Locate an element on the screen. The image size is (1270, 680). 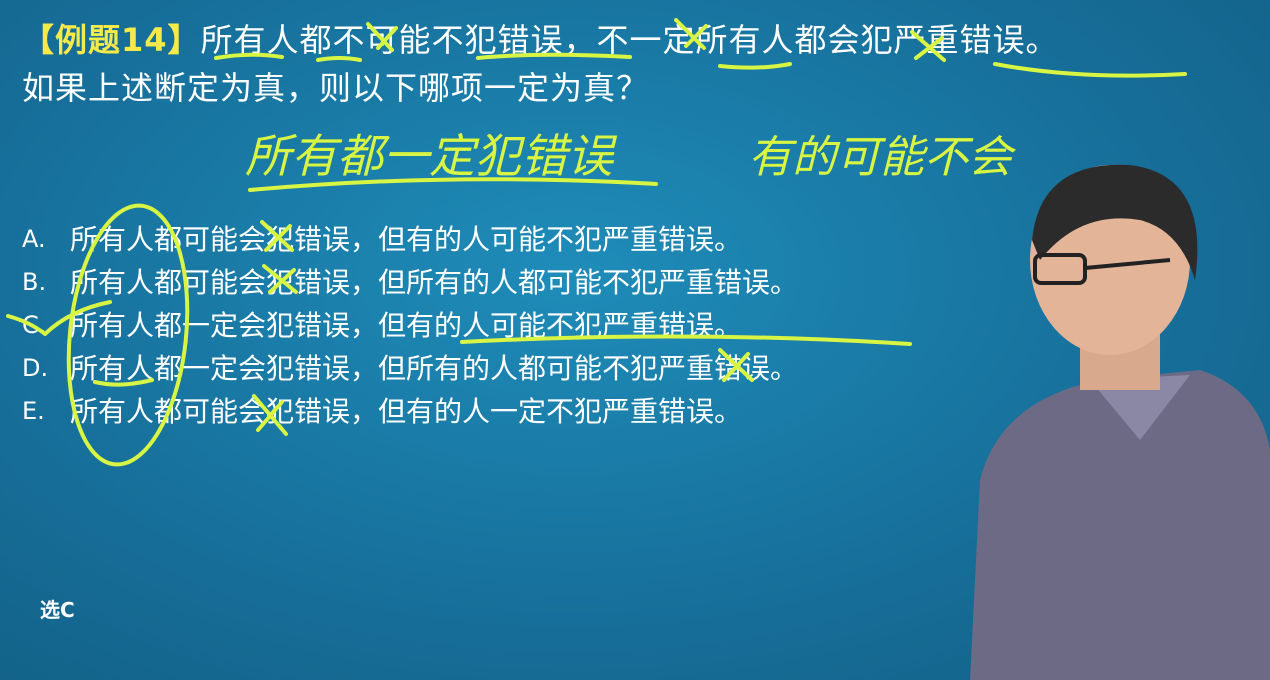
handwritten-note: 所有都一定犯错误 is located at coordinates (431, 156).